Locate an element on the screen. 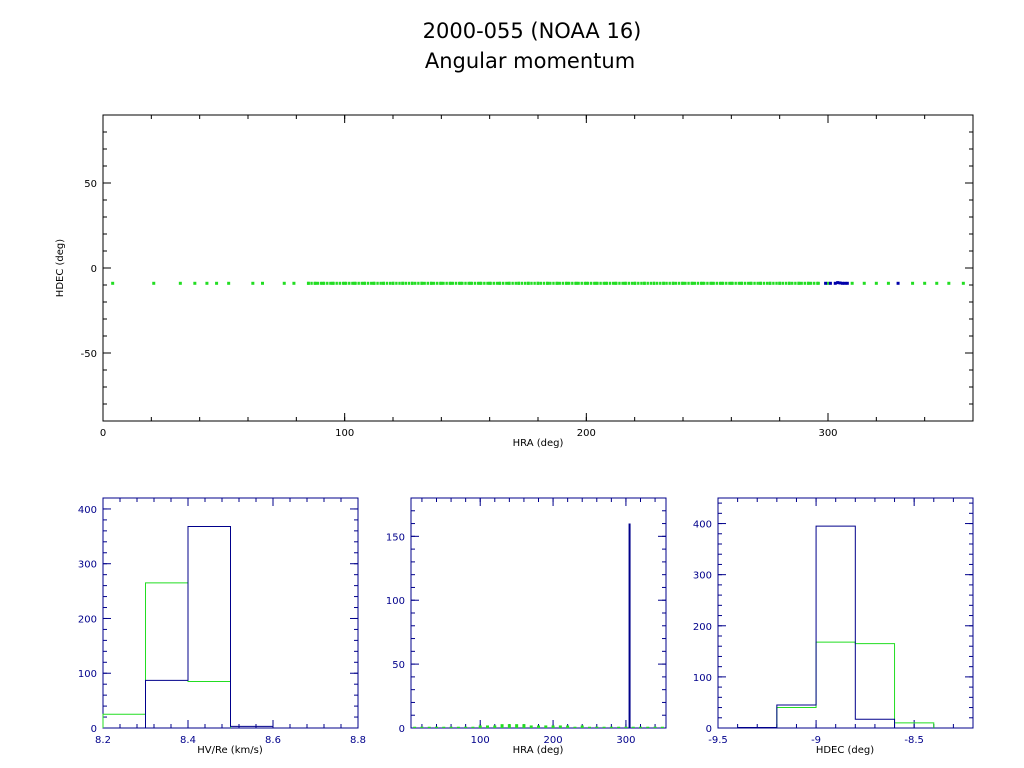 Image resolution: width=1024 pixels, height=768 pixels. x-tick-label: -9.5 is located at coordinates (718, 740).